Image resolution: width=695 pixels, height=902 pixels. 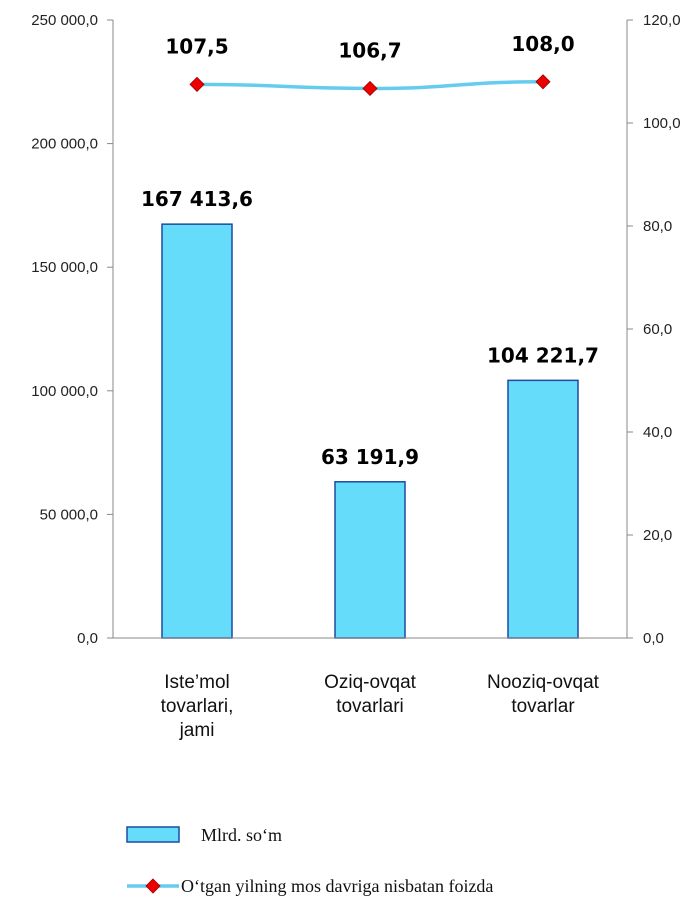 What do you see at coordinates (657, 535) in the screenshot?
I see `right-tick-label: 20,0` at bounding box center [657, 535].